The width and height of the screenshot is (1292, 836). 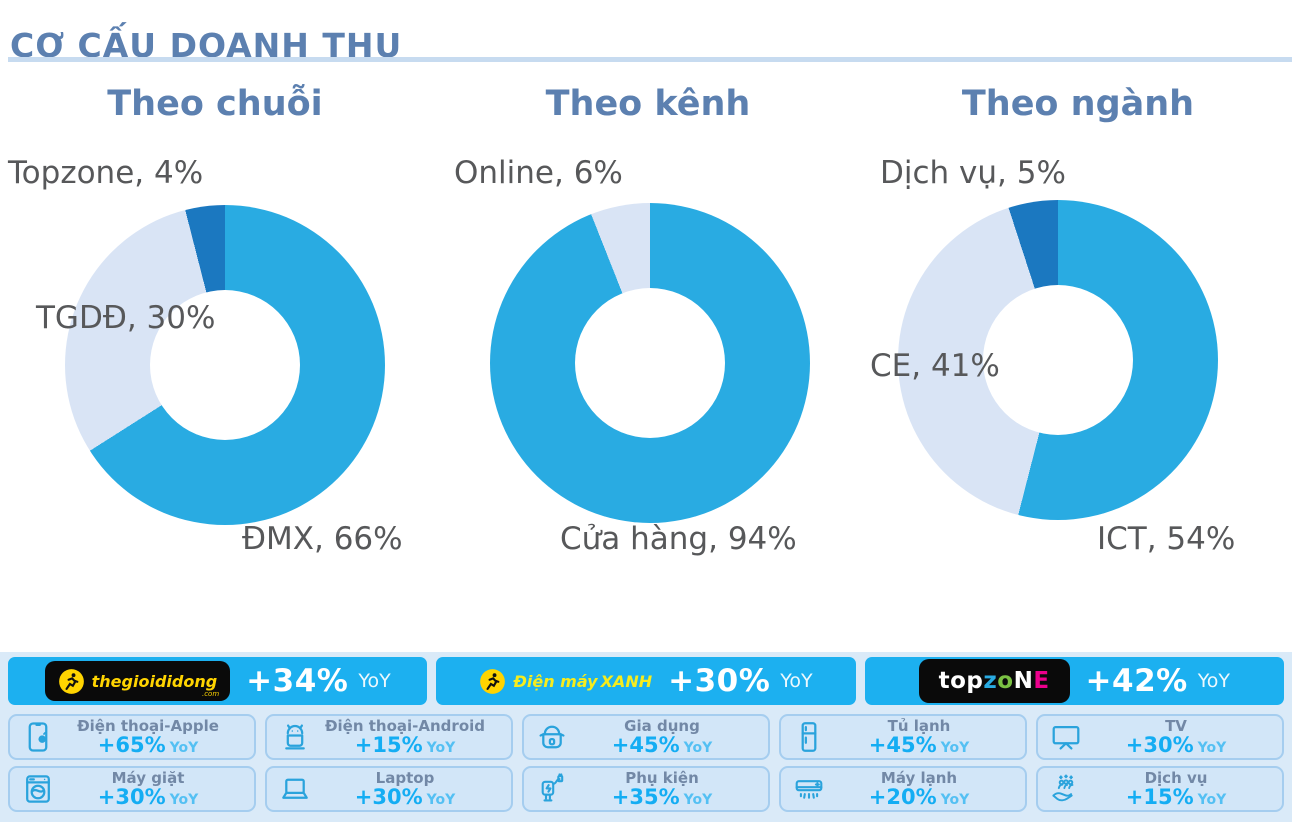 What do you see at coordinates (1074, 681) in the screenshot?
I see `brand-banner-topzone: topzoNE +42% YoY` at bounding box center [1074, 681].